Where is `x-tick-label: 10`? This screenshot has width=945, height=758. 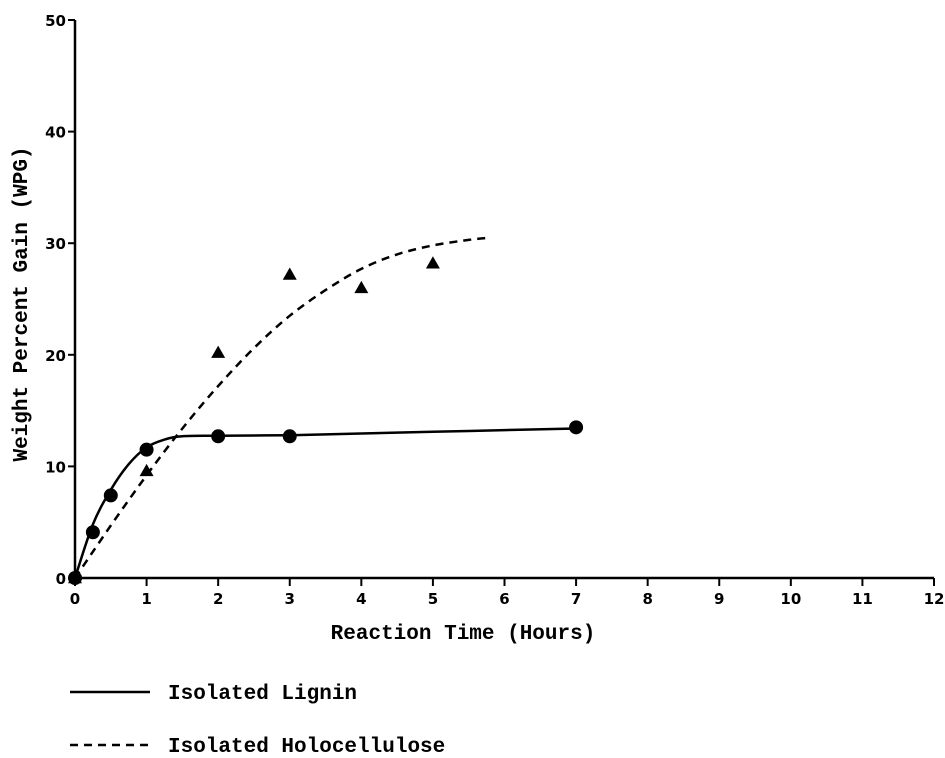 x-tick-label: 10 is located at coordinates (790, 599).